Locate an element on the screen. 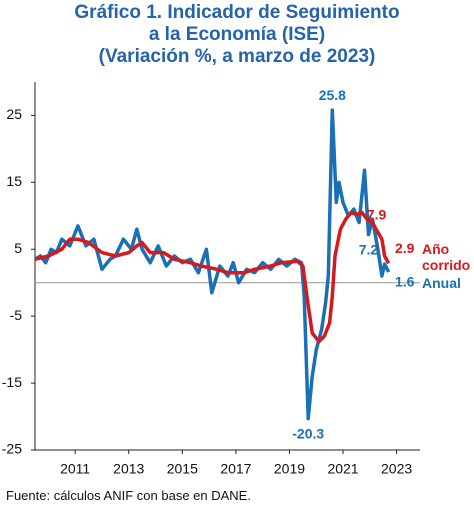 Image resolution: width=474 pixels, height=506 pixels. y-tick-label: 5 is located at coordinates (18, 248).